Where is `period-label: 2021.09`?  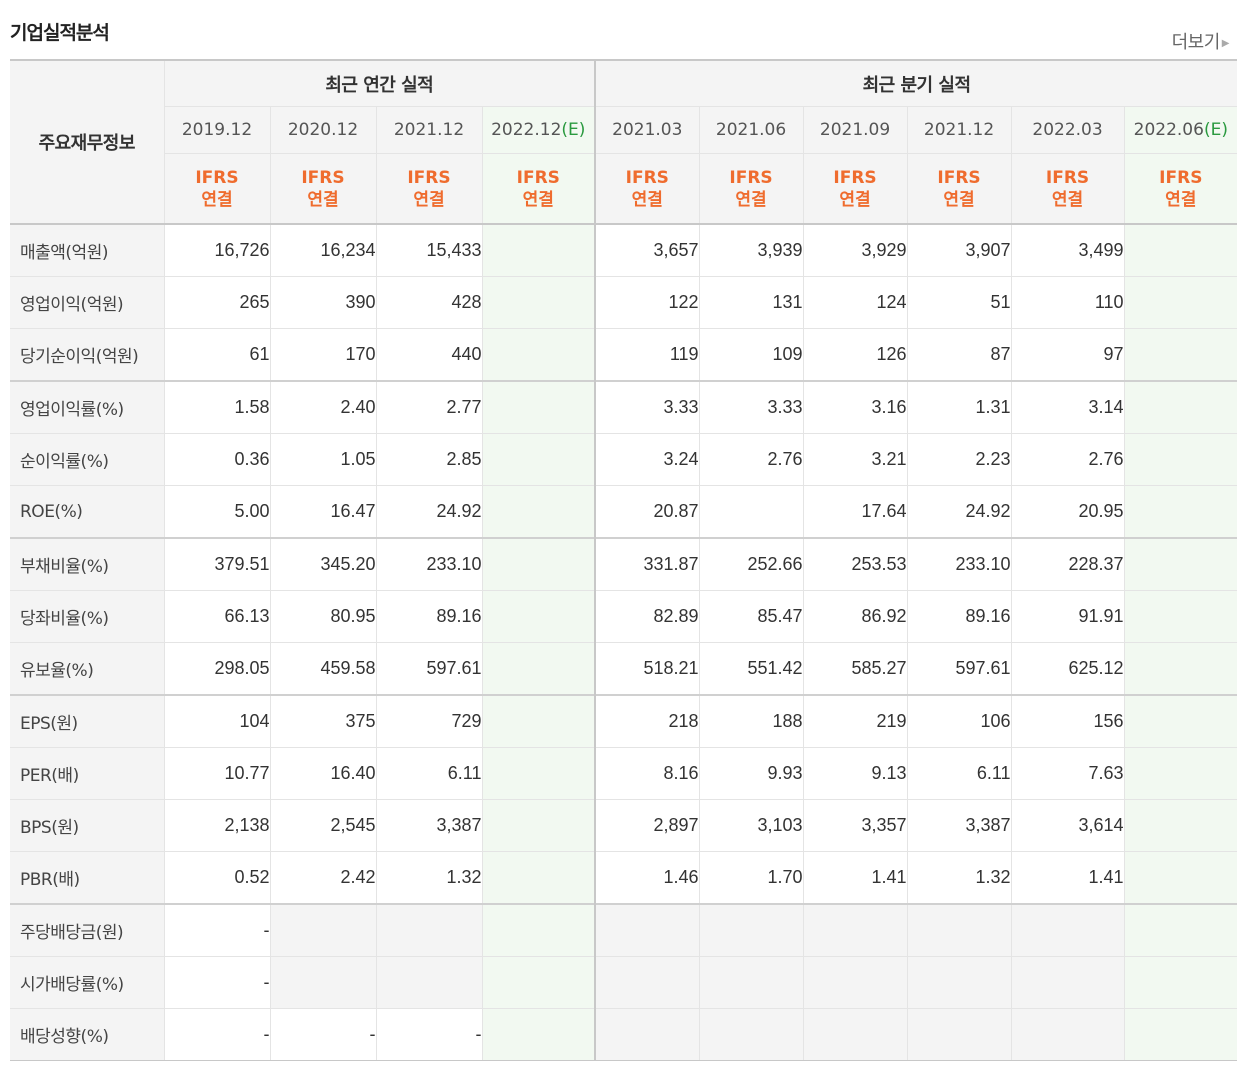
period-label: 2021.09 is located at coordinates (855, 130).